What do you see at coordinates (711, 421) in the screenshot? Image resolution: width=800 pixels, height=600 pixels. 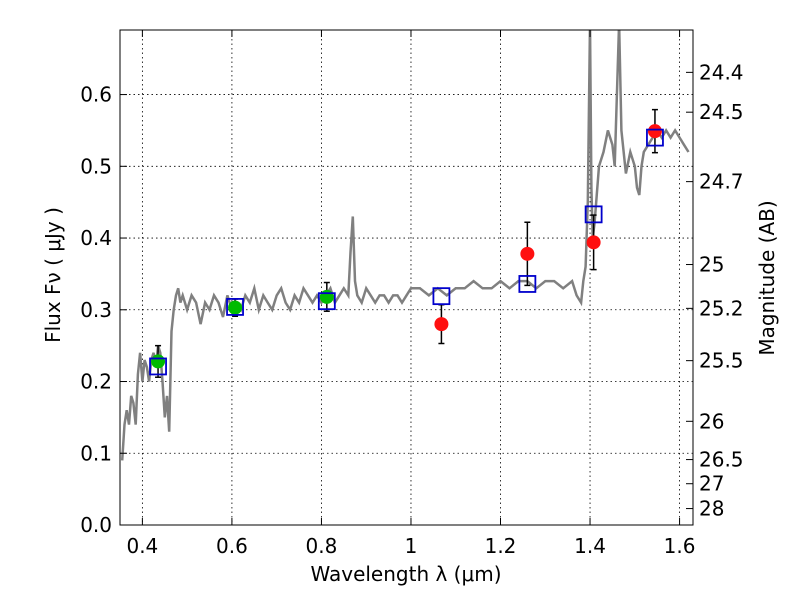 I see `right-tick-label: 26` at bounding box center [711, 421].